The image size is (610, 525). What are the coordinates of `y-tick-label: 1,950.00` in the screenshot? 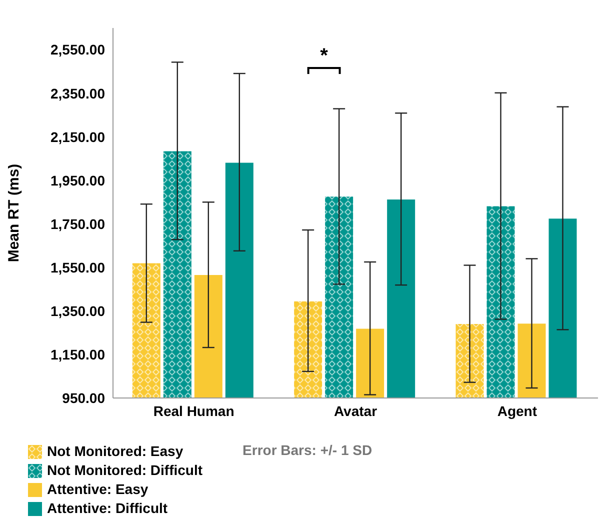 It's located at (78, 180).